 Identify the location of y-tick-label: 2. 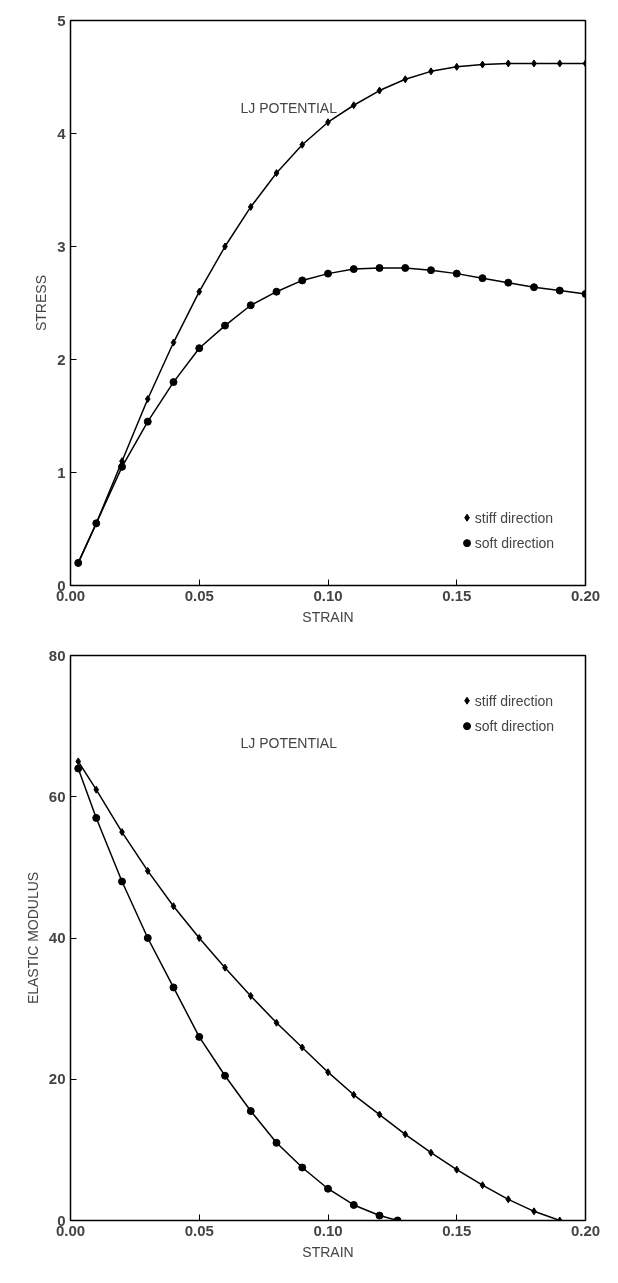
(61, 359).